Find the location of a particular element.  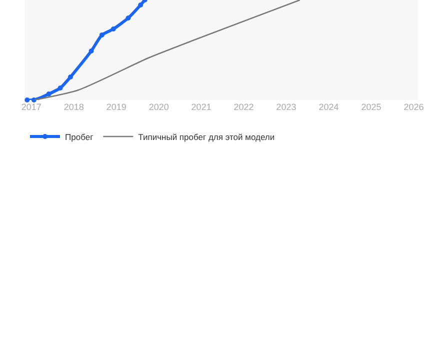

x-tick-label: 2019 is located at coordinates (116, 107).